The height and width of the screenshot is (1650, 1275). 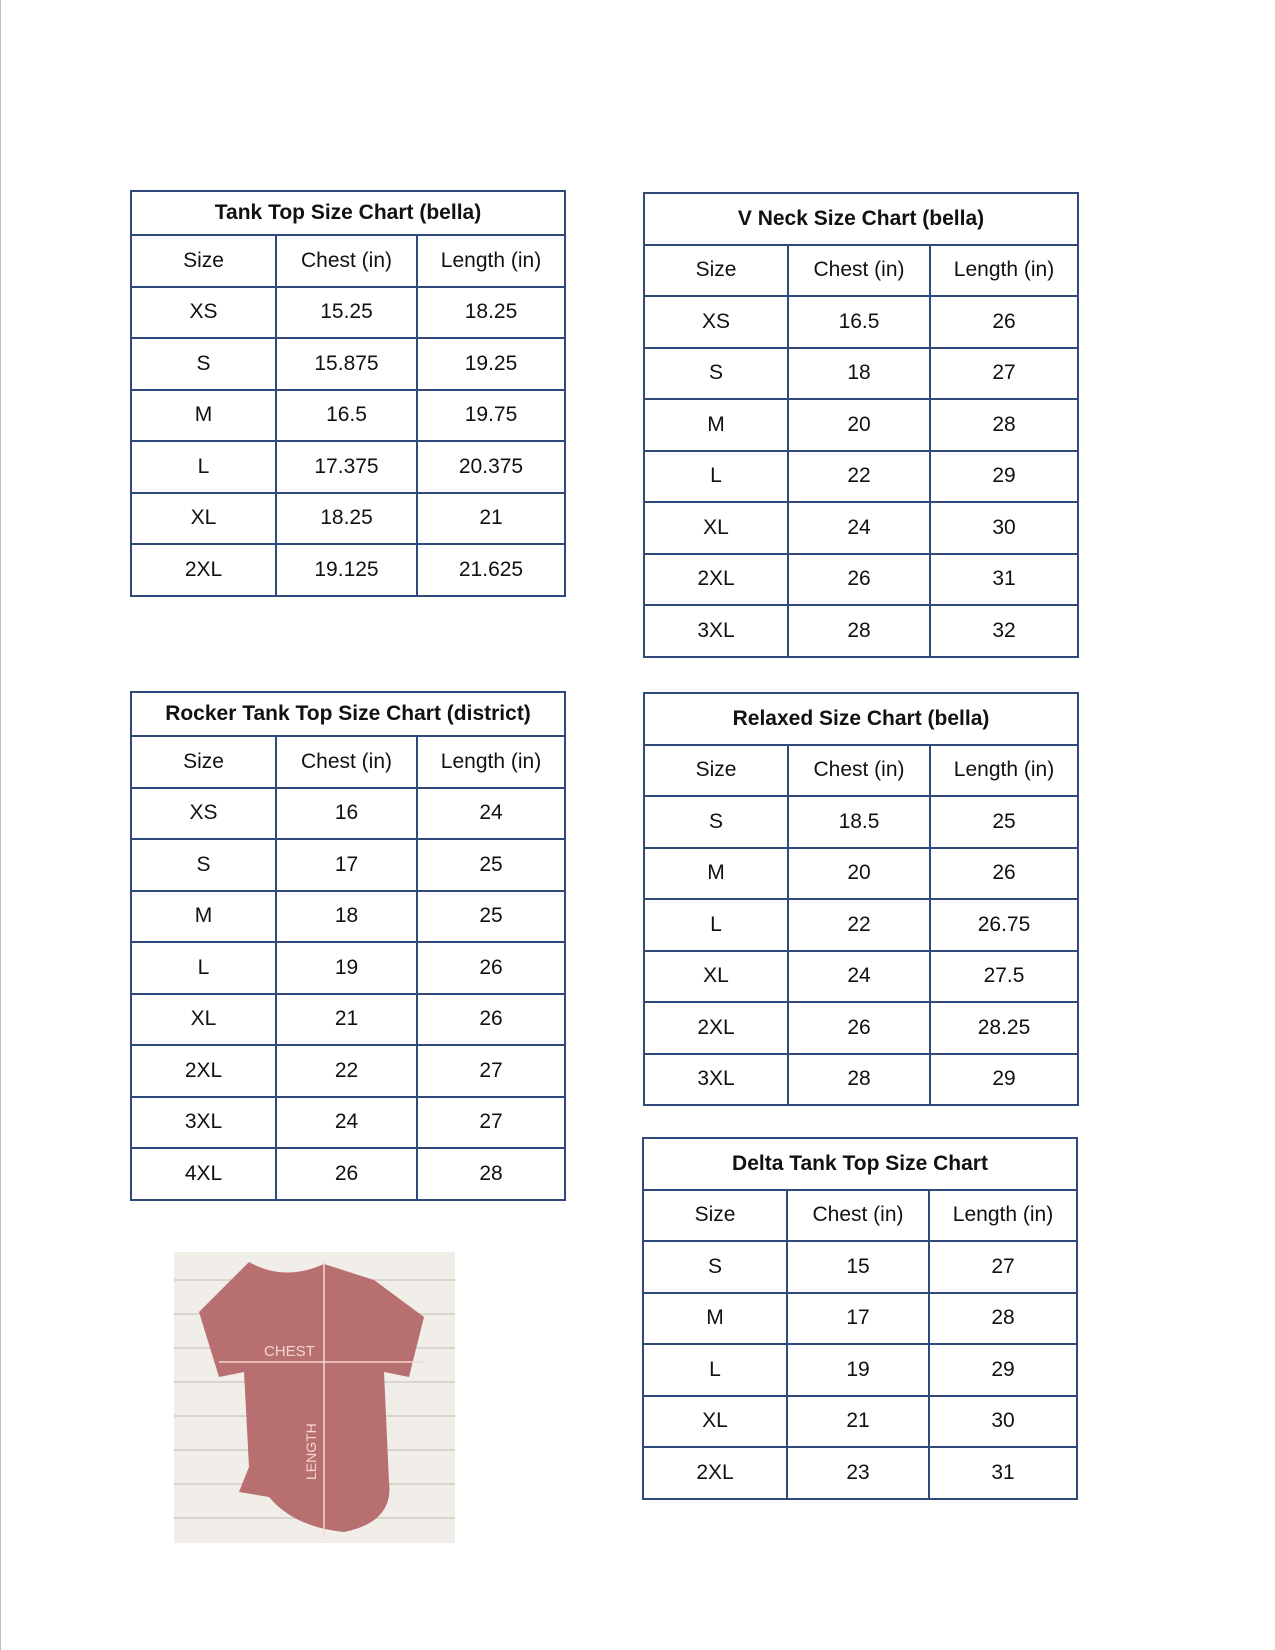 I want to click on table-row: 2XL 26 31, so click(x=861, y=579).